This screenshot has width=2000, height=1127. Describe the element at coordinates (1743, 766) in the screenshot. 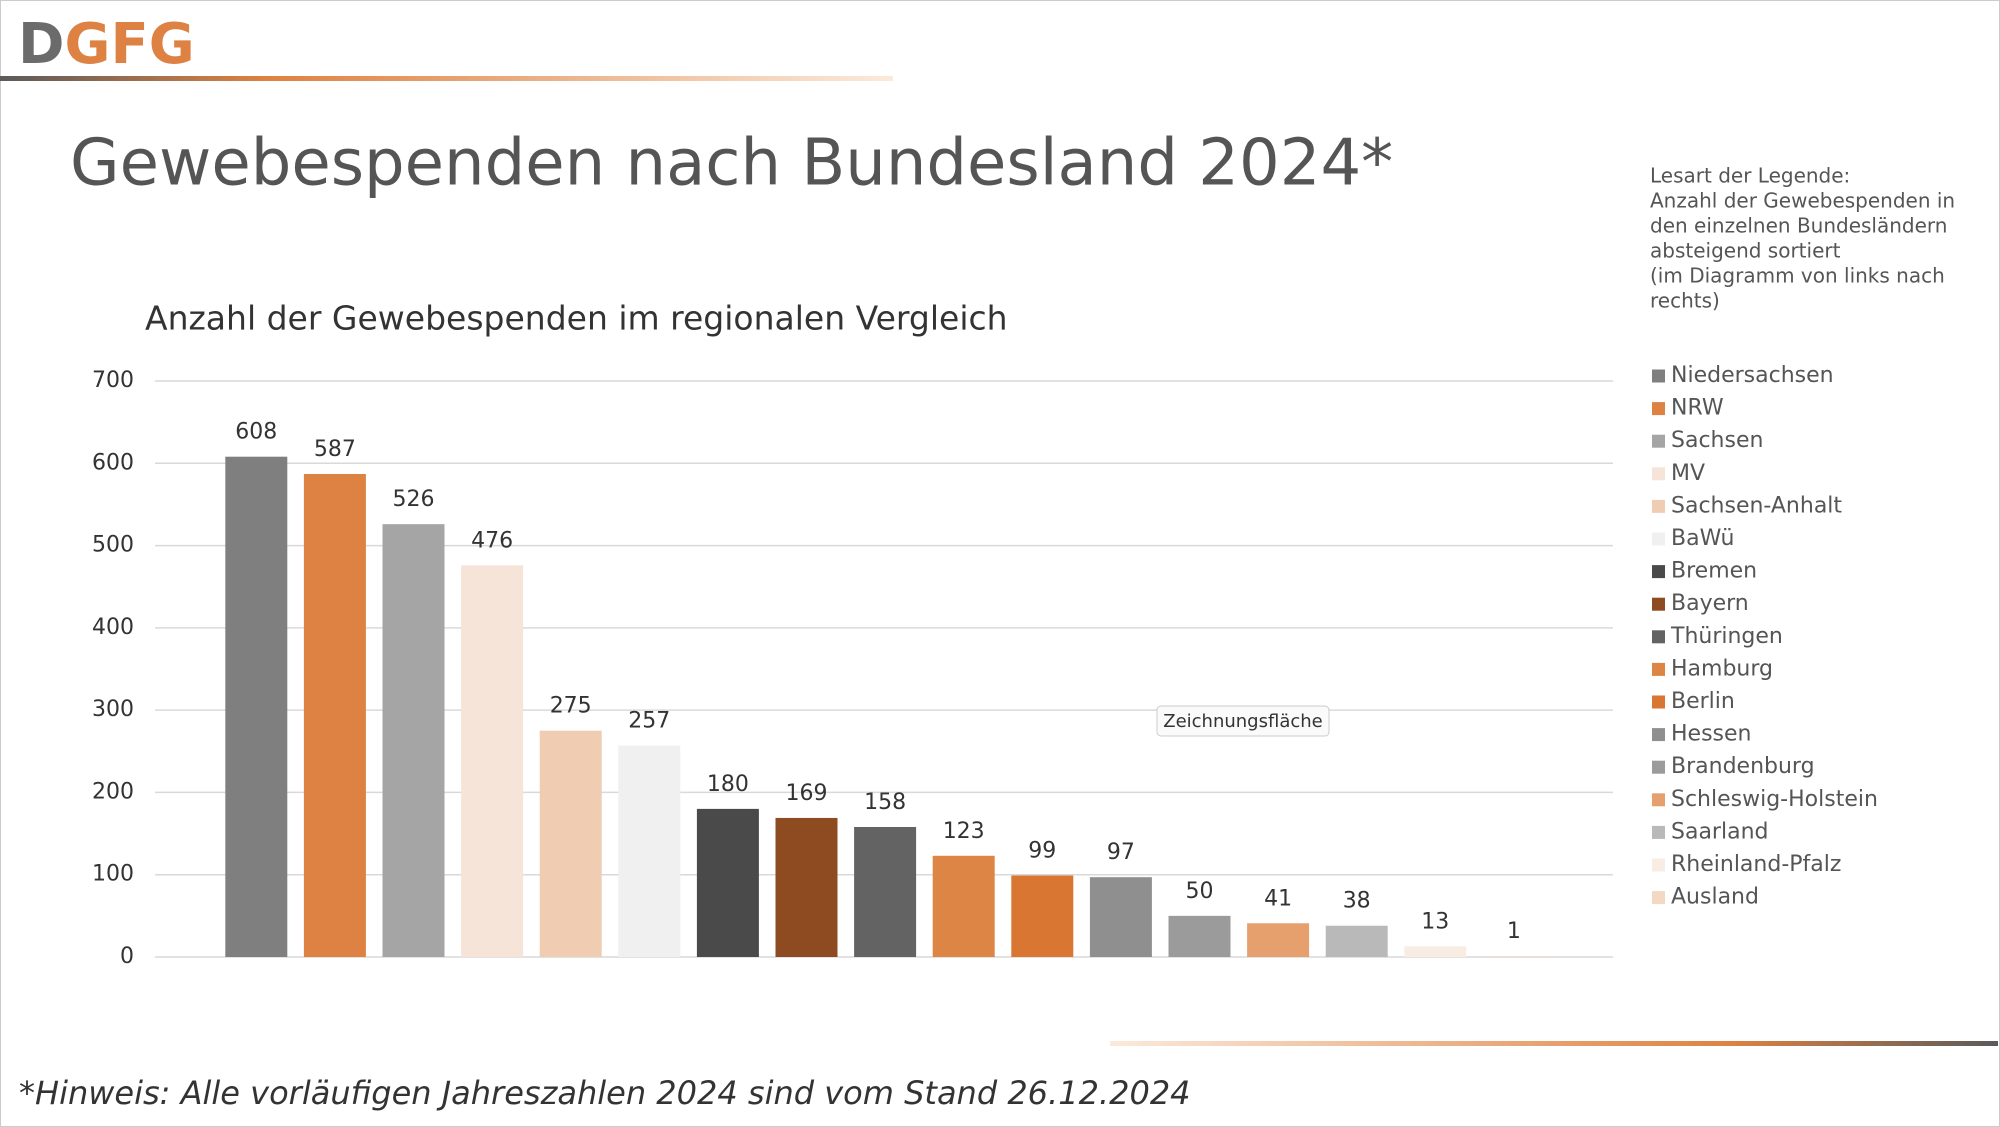

I see `legend-label: Brandenburg` at that location.